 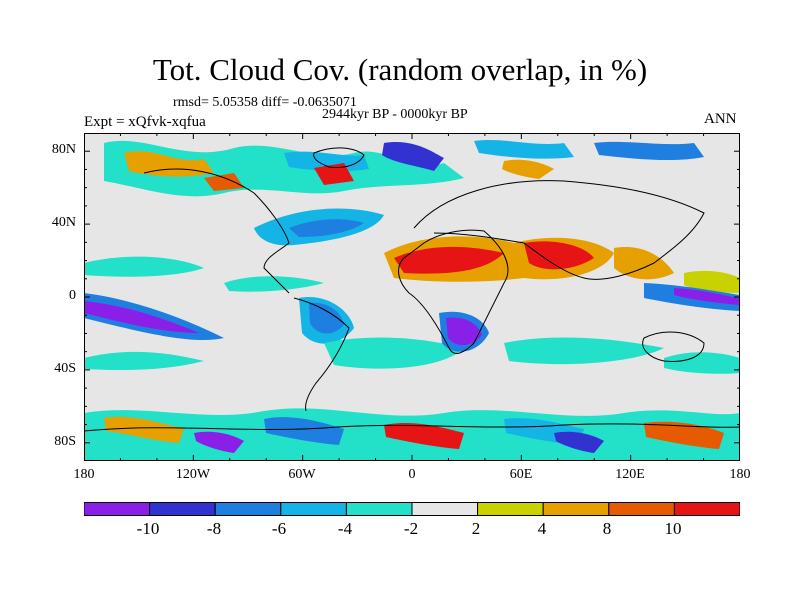 I want to click on colorbar-label: -8, so click(x=214, y=528).